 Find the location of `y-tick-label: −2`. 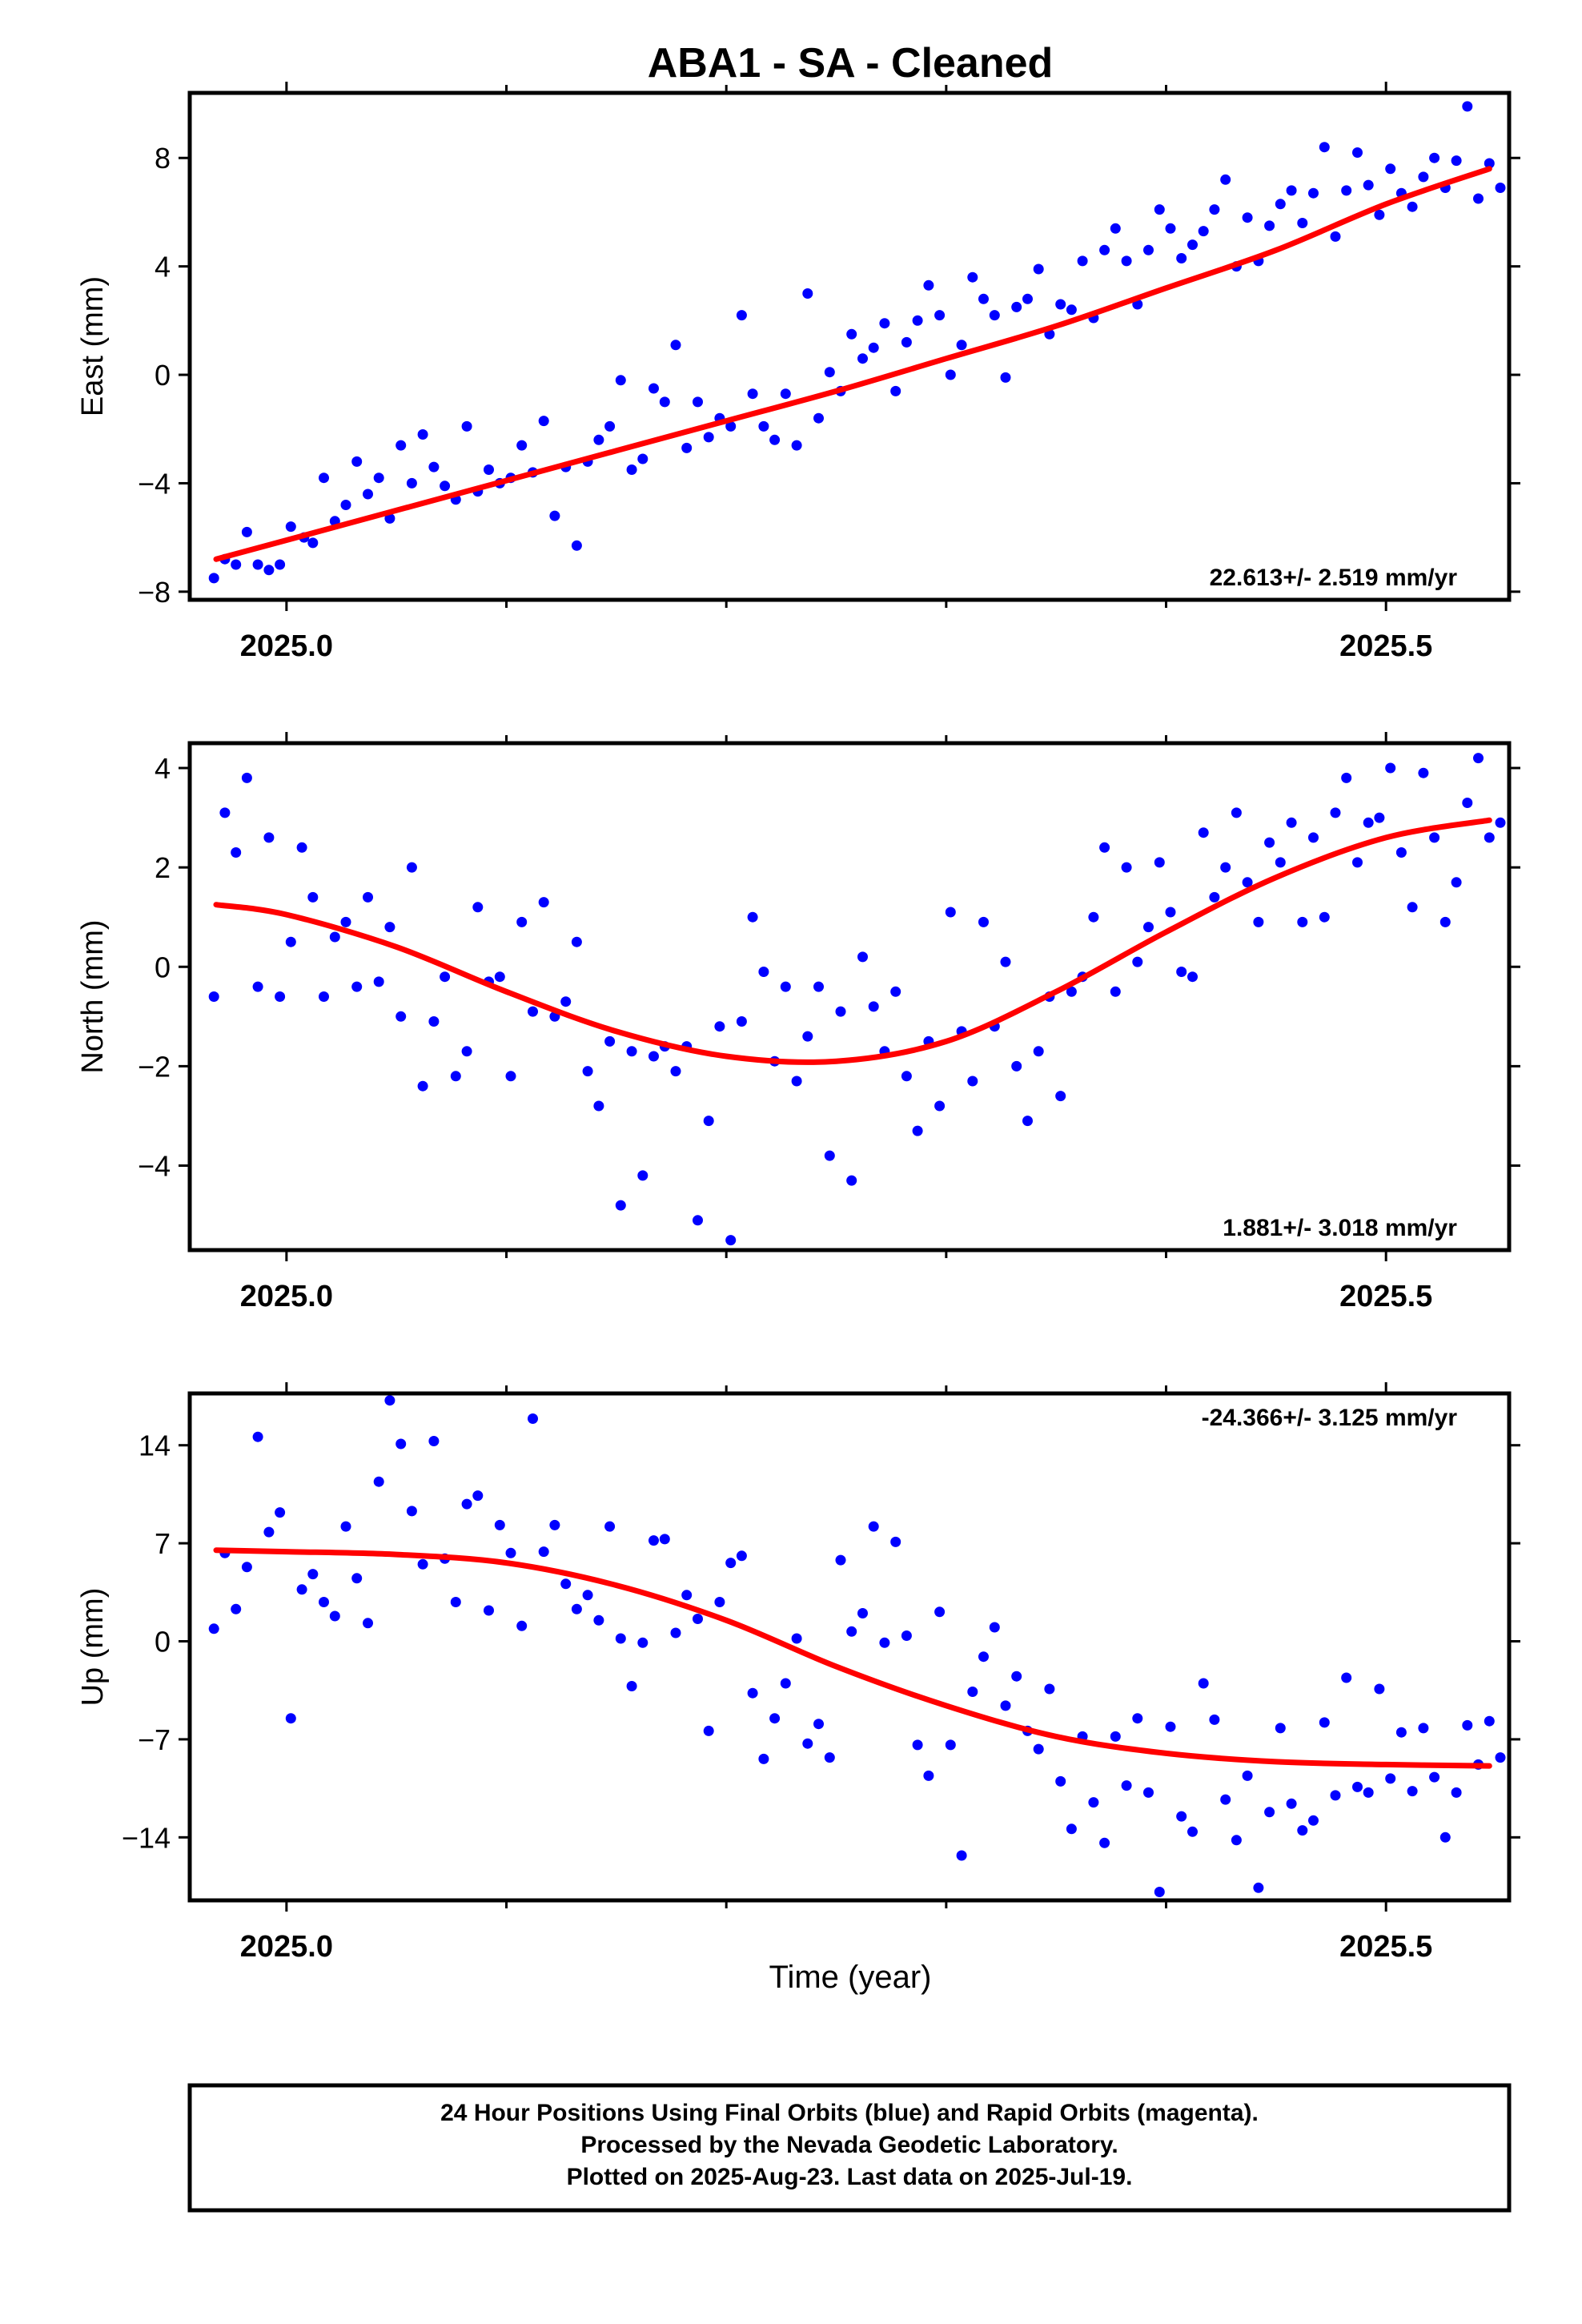

y-tick-label: −2 is located at coordinates (154, 1066).